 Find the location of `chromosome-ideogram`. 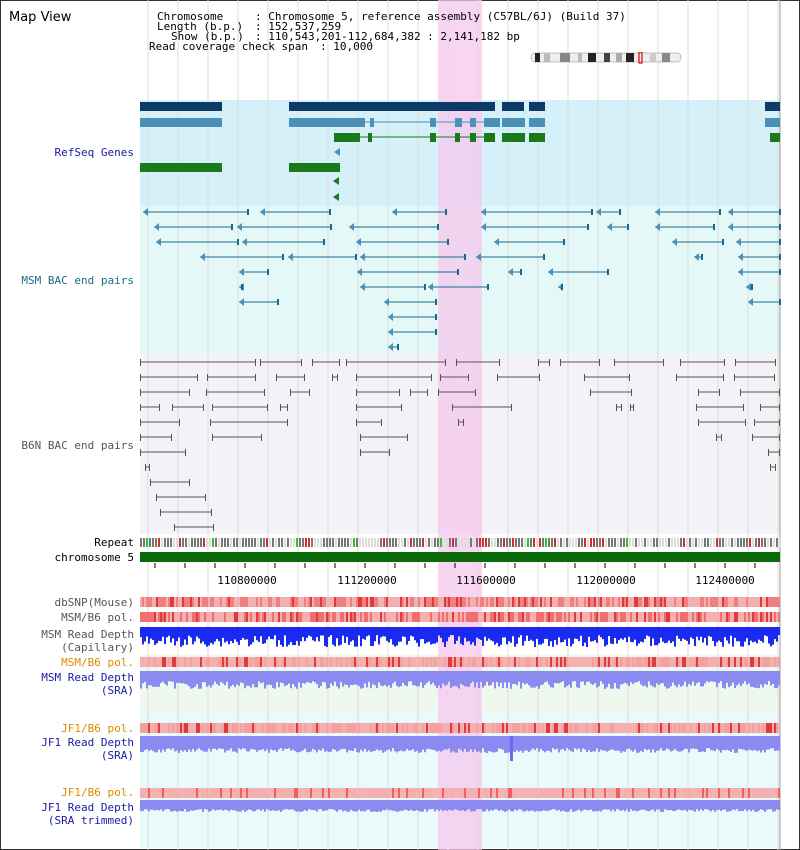

chromosome-ideogram is located at coordinates (607, 58).